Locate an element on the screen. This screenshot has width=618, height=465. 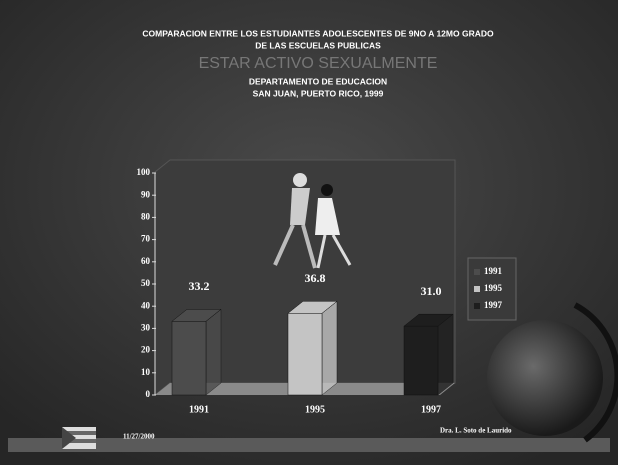
y-tick-label: 20 is located at coordinates (146, 350).